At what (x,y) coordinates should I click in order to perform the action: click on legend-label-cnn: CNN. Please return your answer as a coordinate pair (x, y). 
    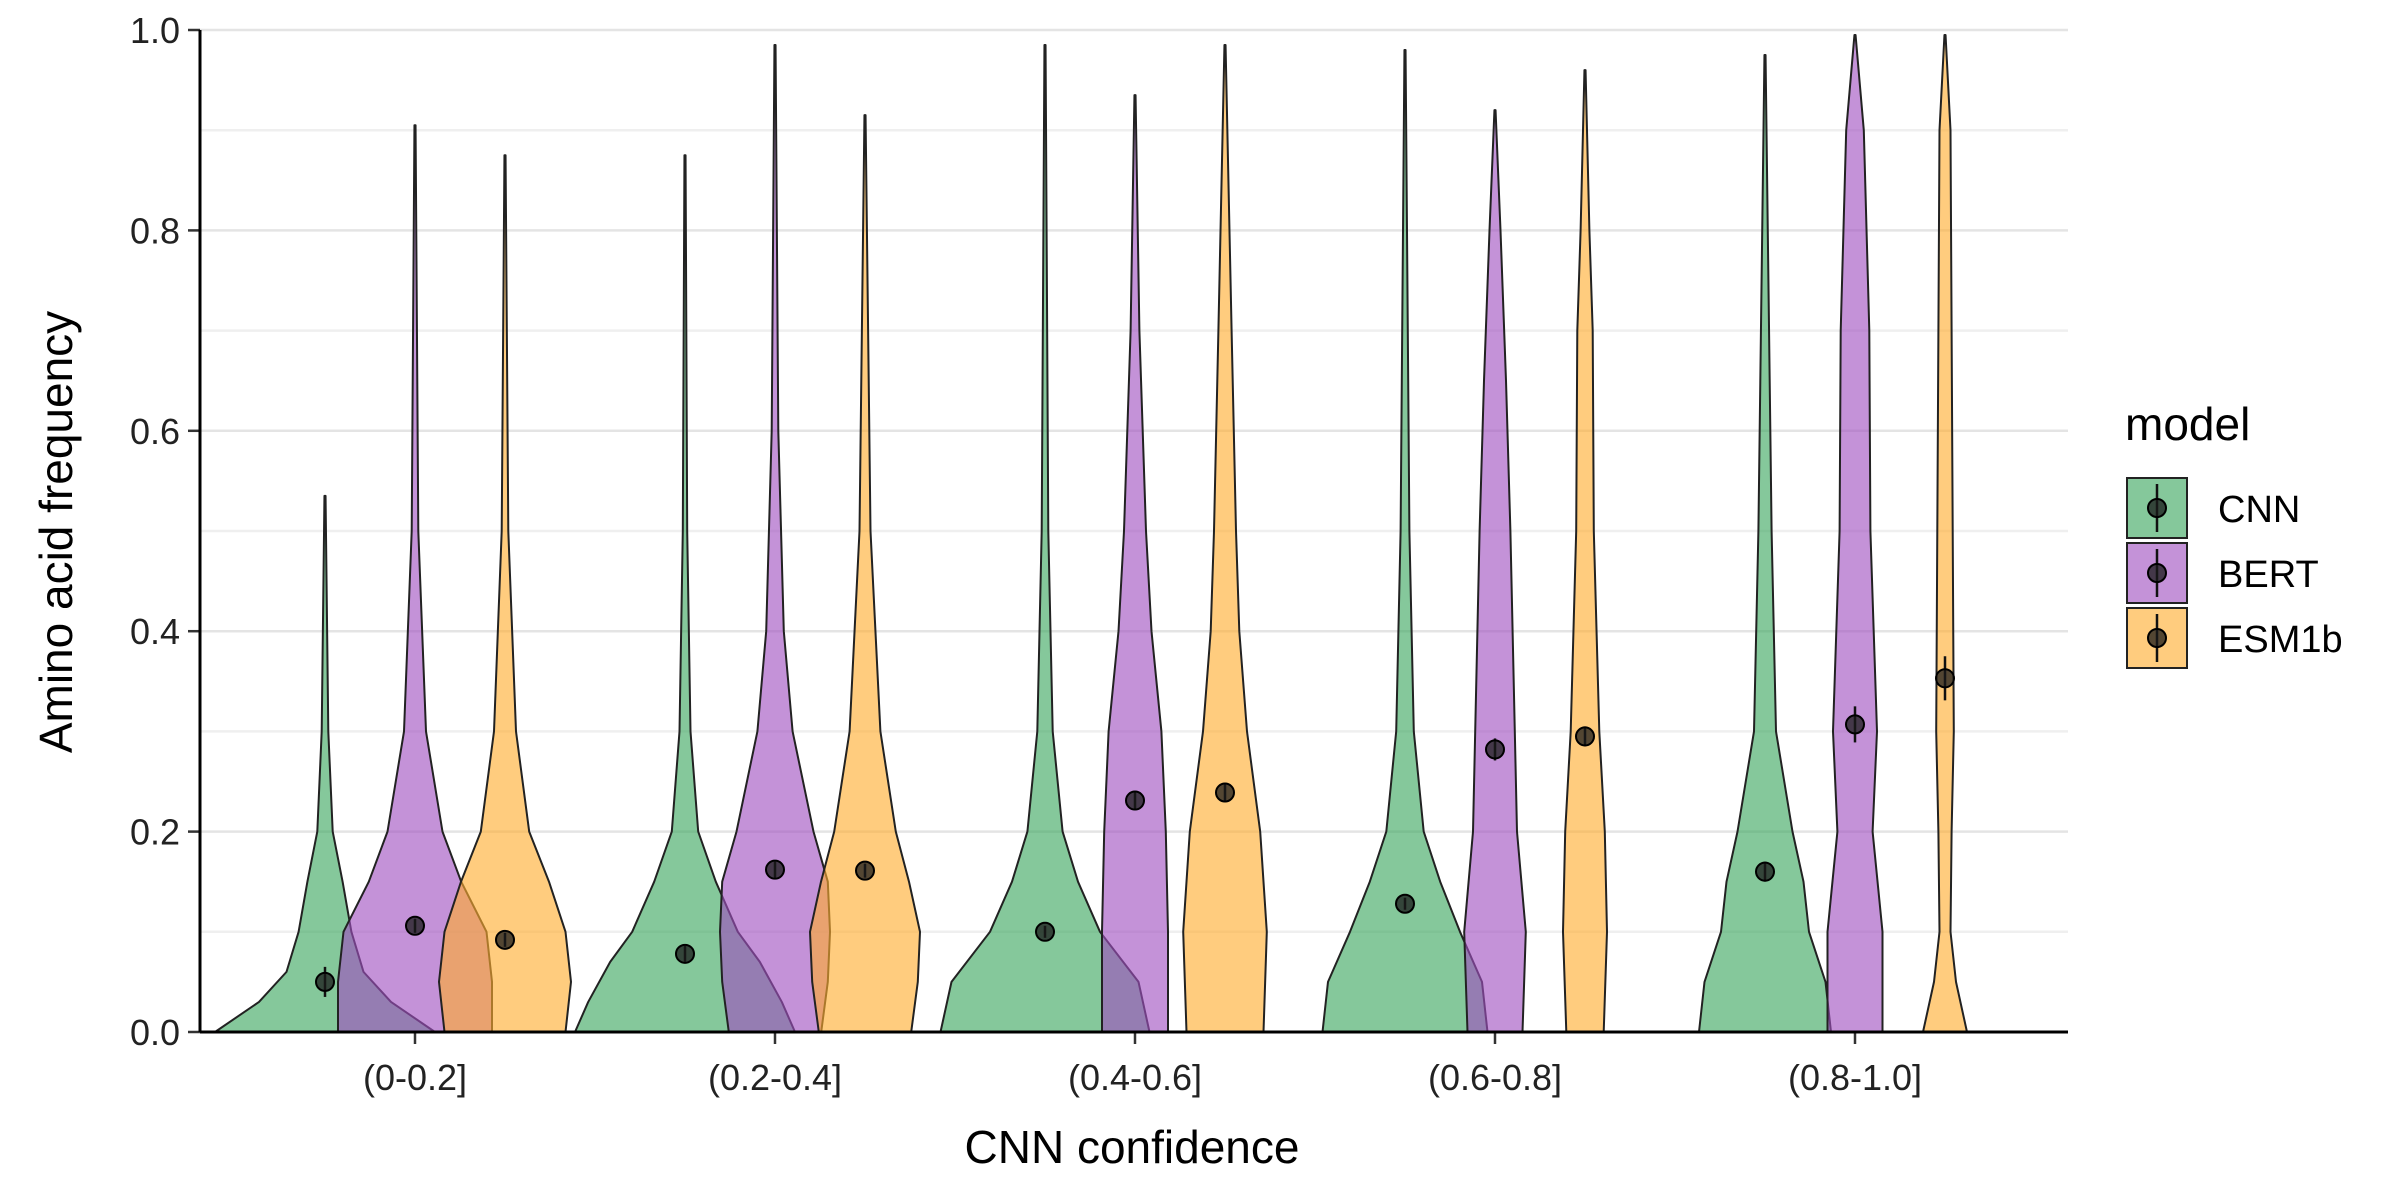
    Looking at the image, I should click on (2259, 510).